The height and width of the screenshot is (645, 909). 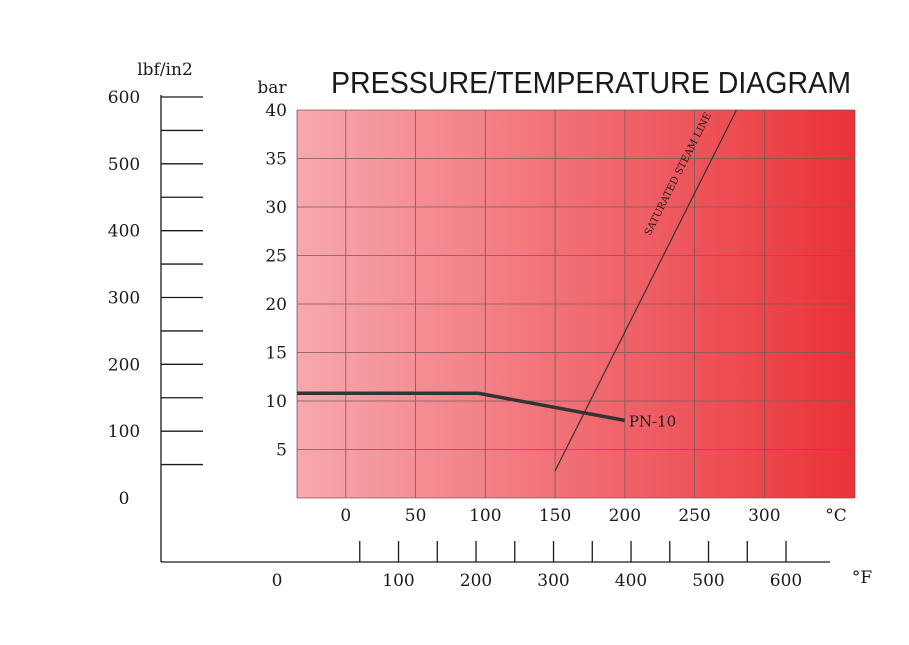 I want to click on x2-axis: 0 100 200 300 400 500 600, so click(x=495, y=566).